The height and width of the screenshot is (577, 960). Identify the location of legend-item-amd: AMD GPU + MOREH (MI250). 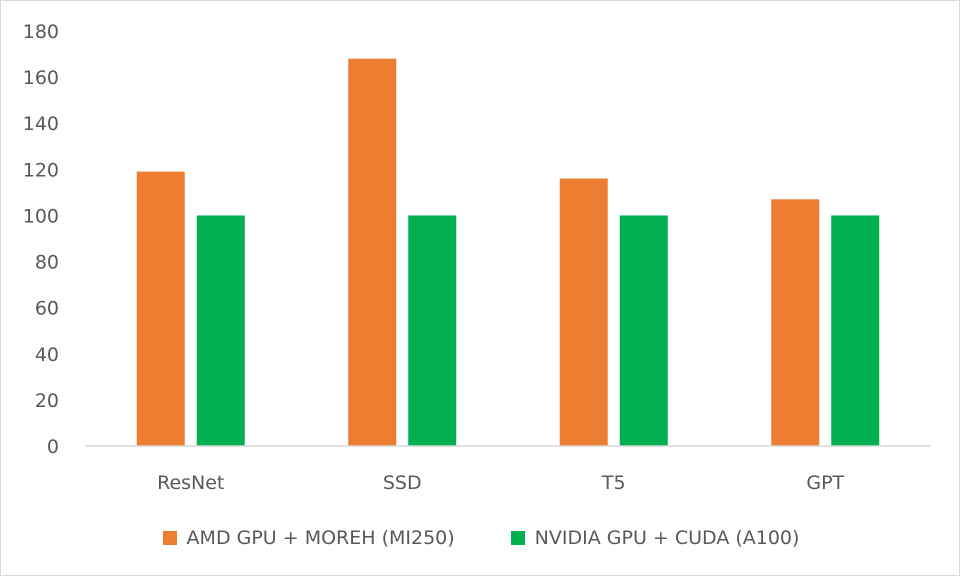
(308, 538).